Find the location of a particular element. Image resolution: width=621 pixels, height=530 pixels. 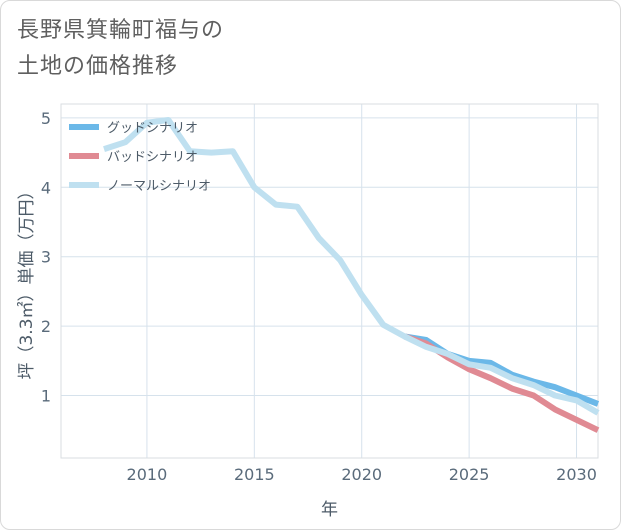

legend-label: ノーマルシナリオ is located at coordinates (159, 186).